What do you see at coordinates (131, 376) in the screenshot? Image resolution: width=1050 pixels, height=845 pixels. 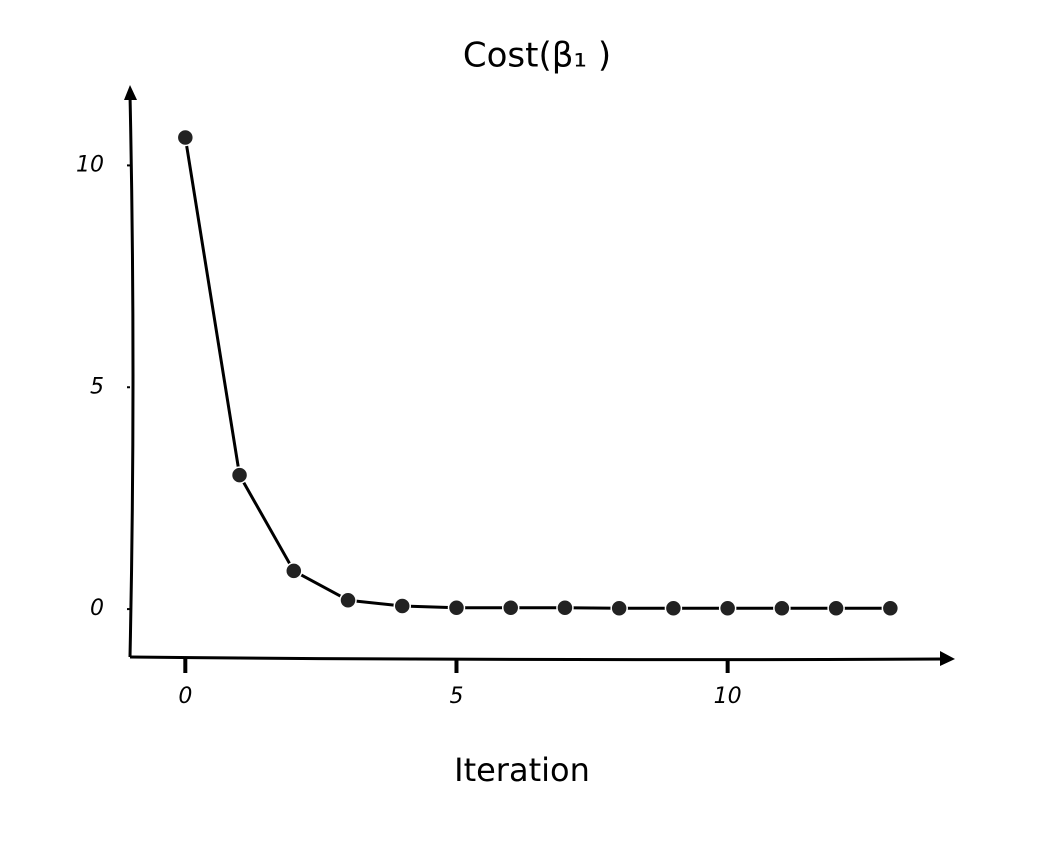 I see `y-axis` at bounding box center [131, 376].